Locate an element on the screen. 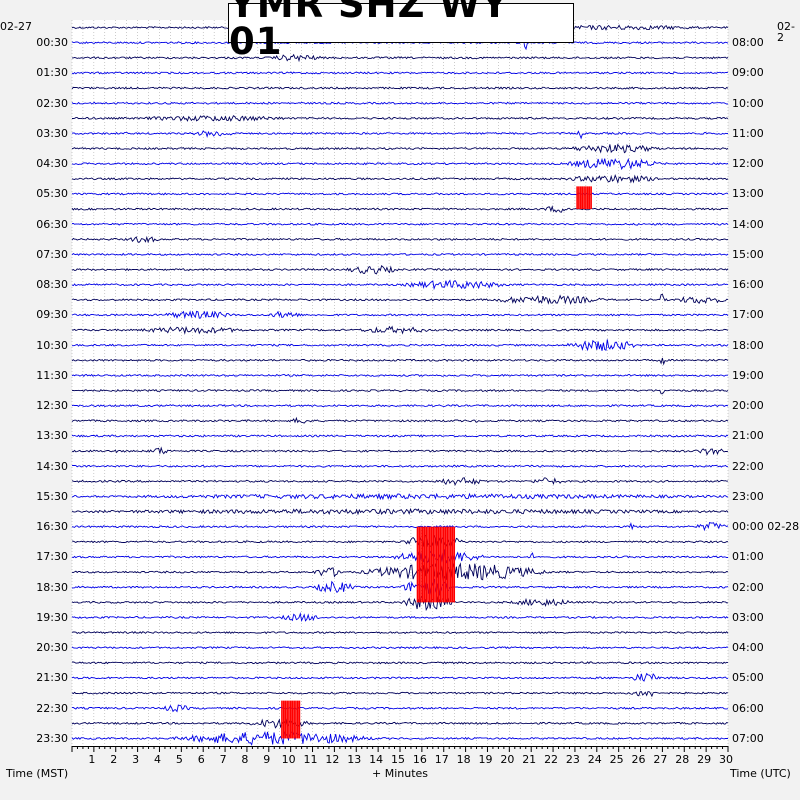 This screenshot has height=800, width=800. x-tick-label: 19 is located at coordinates (485, 759).